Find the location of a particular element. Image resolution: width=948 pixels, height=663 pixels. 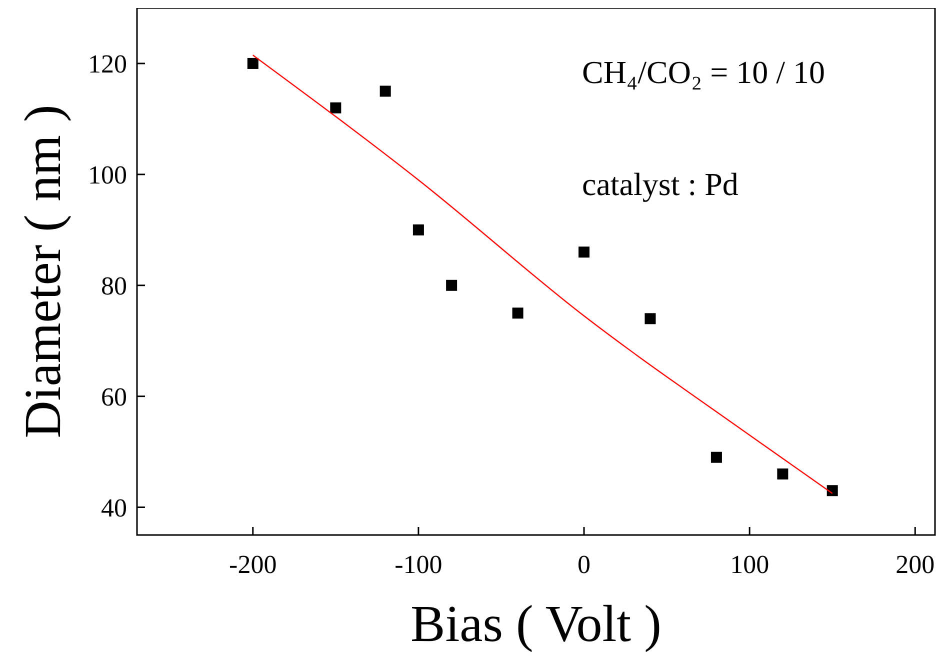

y-tick-label: 40 is located at coordinates (114, 507).